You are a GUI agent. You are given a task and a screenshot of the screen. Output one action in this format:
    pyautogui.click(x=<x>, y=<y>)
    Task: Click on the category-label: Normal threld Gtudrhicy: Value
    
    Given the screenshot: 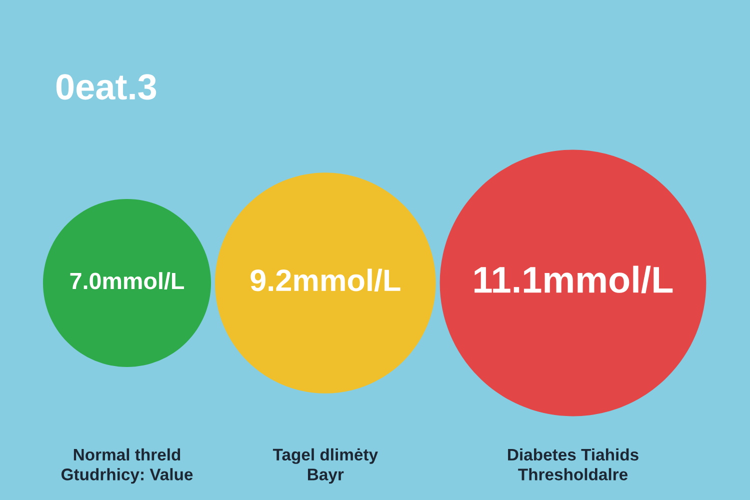 What is the action you would take?
    pyautogui.click(x=127, y=466)
    